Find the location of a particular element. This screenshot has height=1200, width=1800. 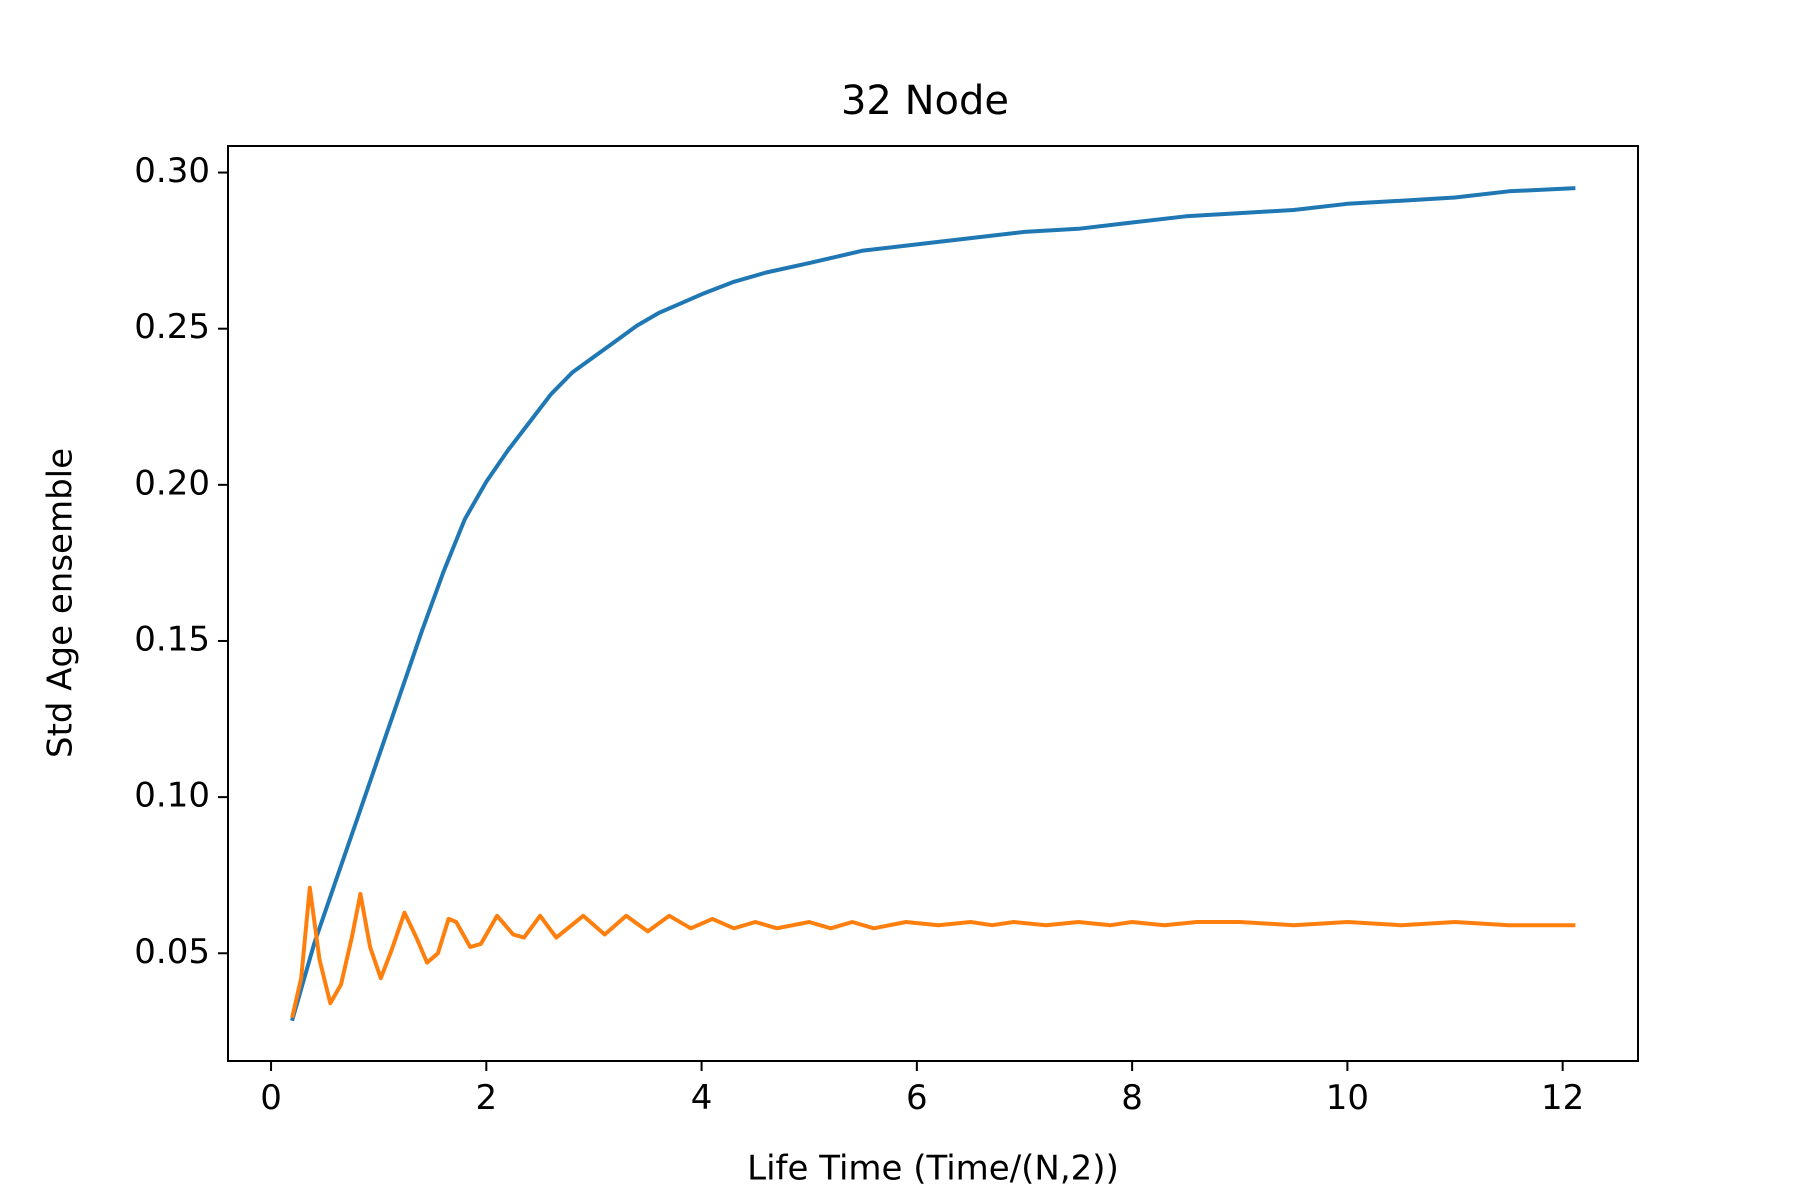

y-tick-label: 0.05 is located at coordinates (172, 952).